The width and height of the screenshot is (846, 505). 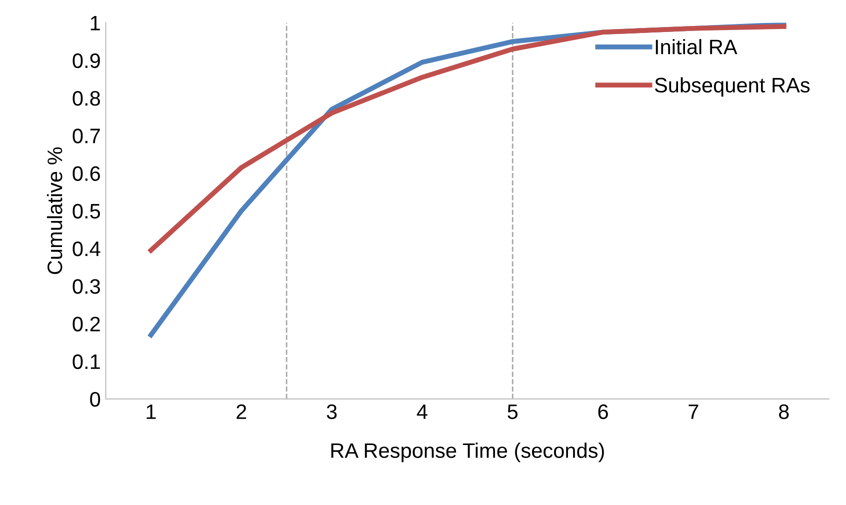 What do you see at coordinates (86, 286) in the screenshot?
I see `y-tick-label: 0.3` at bounding box center [86, 286].